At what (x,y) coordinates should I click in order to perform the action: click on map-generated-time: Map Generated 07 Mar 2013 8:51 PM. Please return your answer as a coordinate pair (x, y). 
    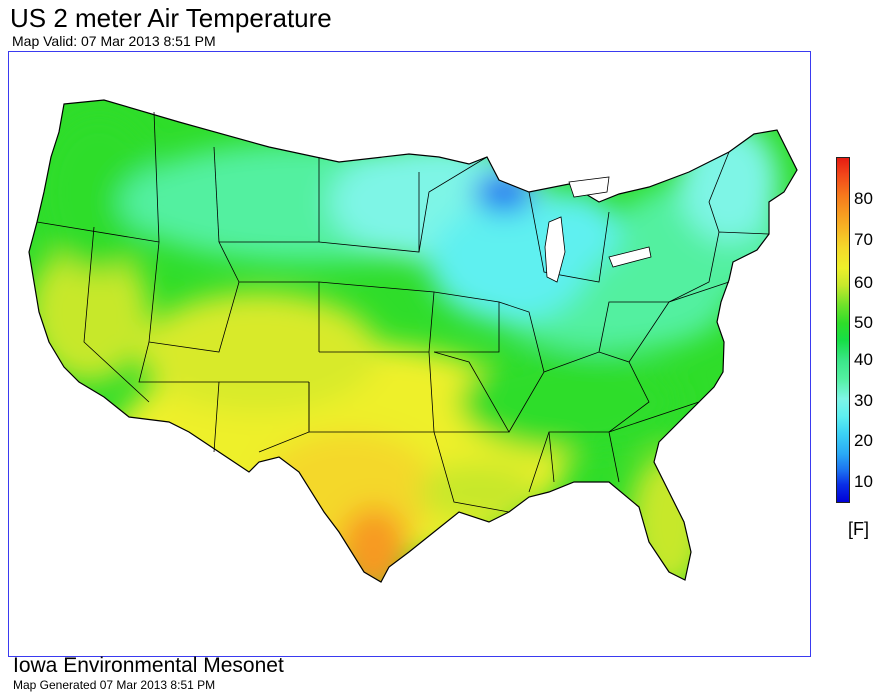
    Looking at the image, I should click on (114, 685).